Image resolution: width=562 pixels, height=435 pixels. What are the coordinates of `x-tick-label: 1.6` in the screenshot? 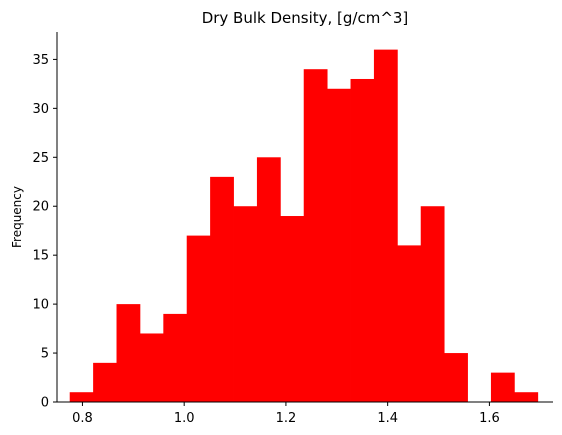 It's located at (489, 418).